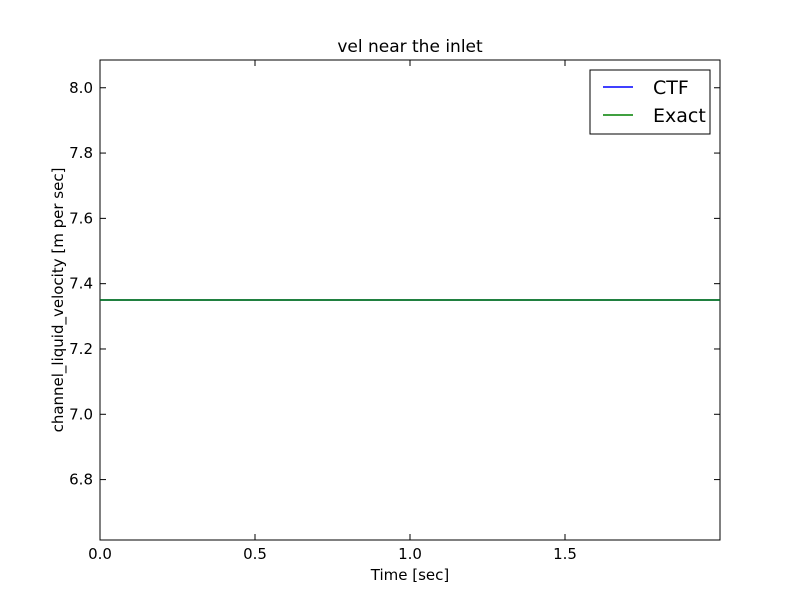  Describe the element at coordinates (100, 554) in the screenshot. I see `x-tick-label: 0.0` at that location.